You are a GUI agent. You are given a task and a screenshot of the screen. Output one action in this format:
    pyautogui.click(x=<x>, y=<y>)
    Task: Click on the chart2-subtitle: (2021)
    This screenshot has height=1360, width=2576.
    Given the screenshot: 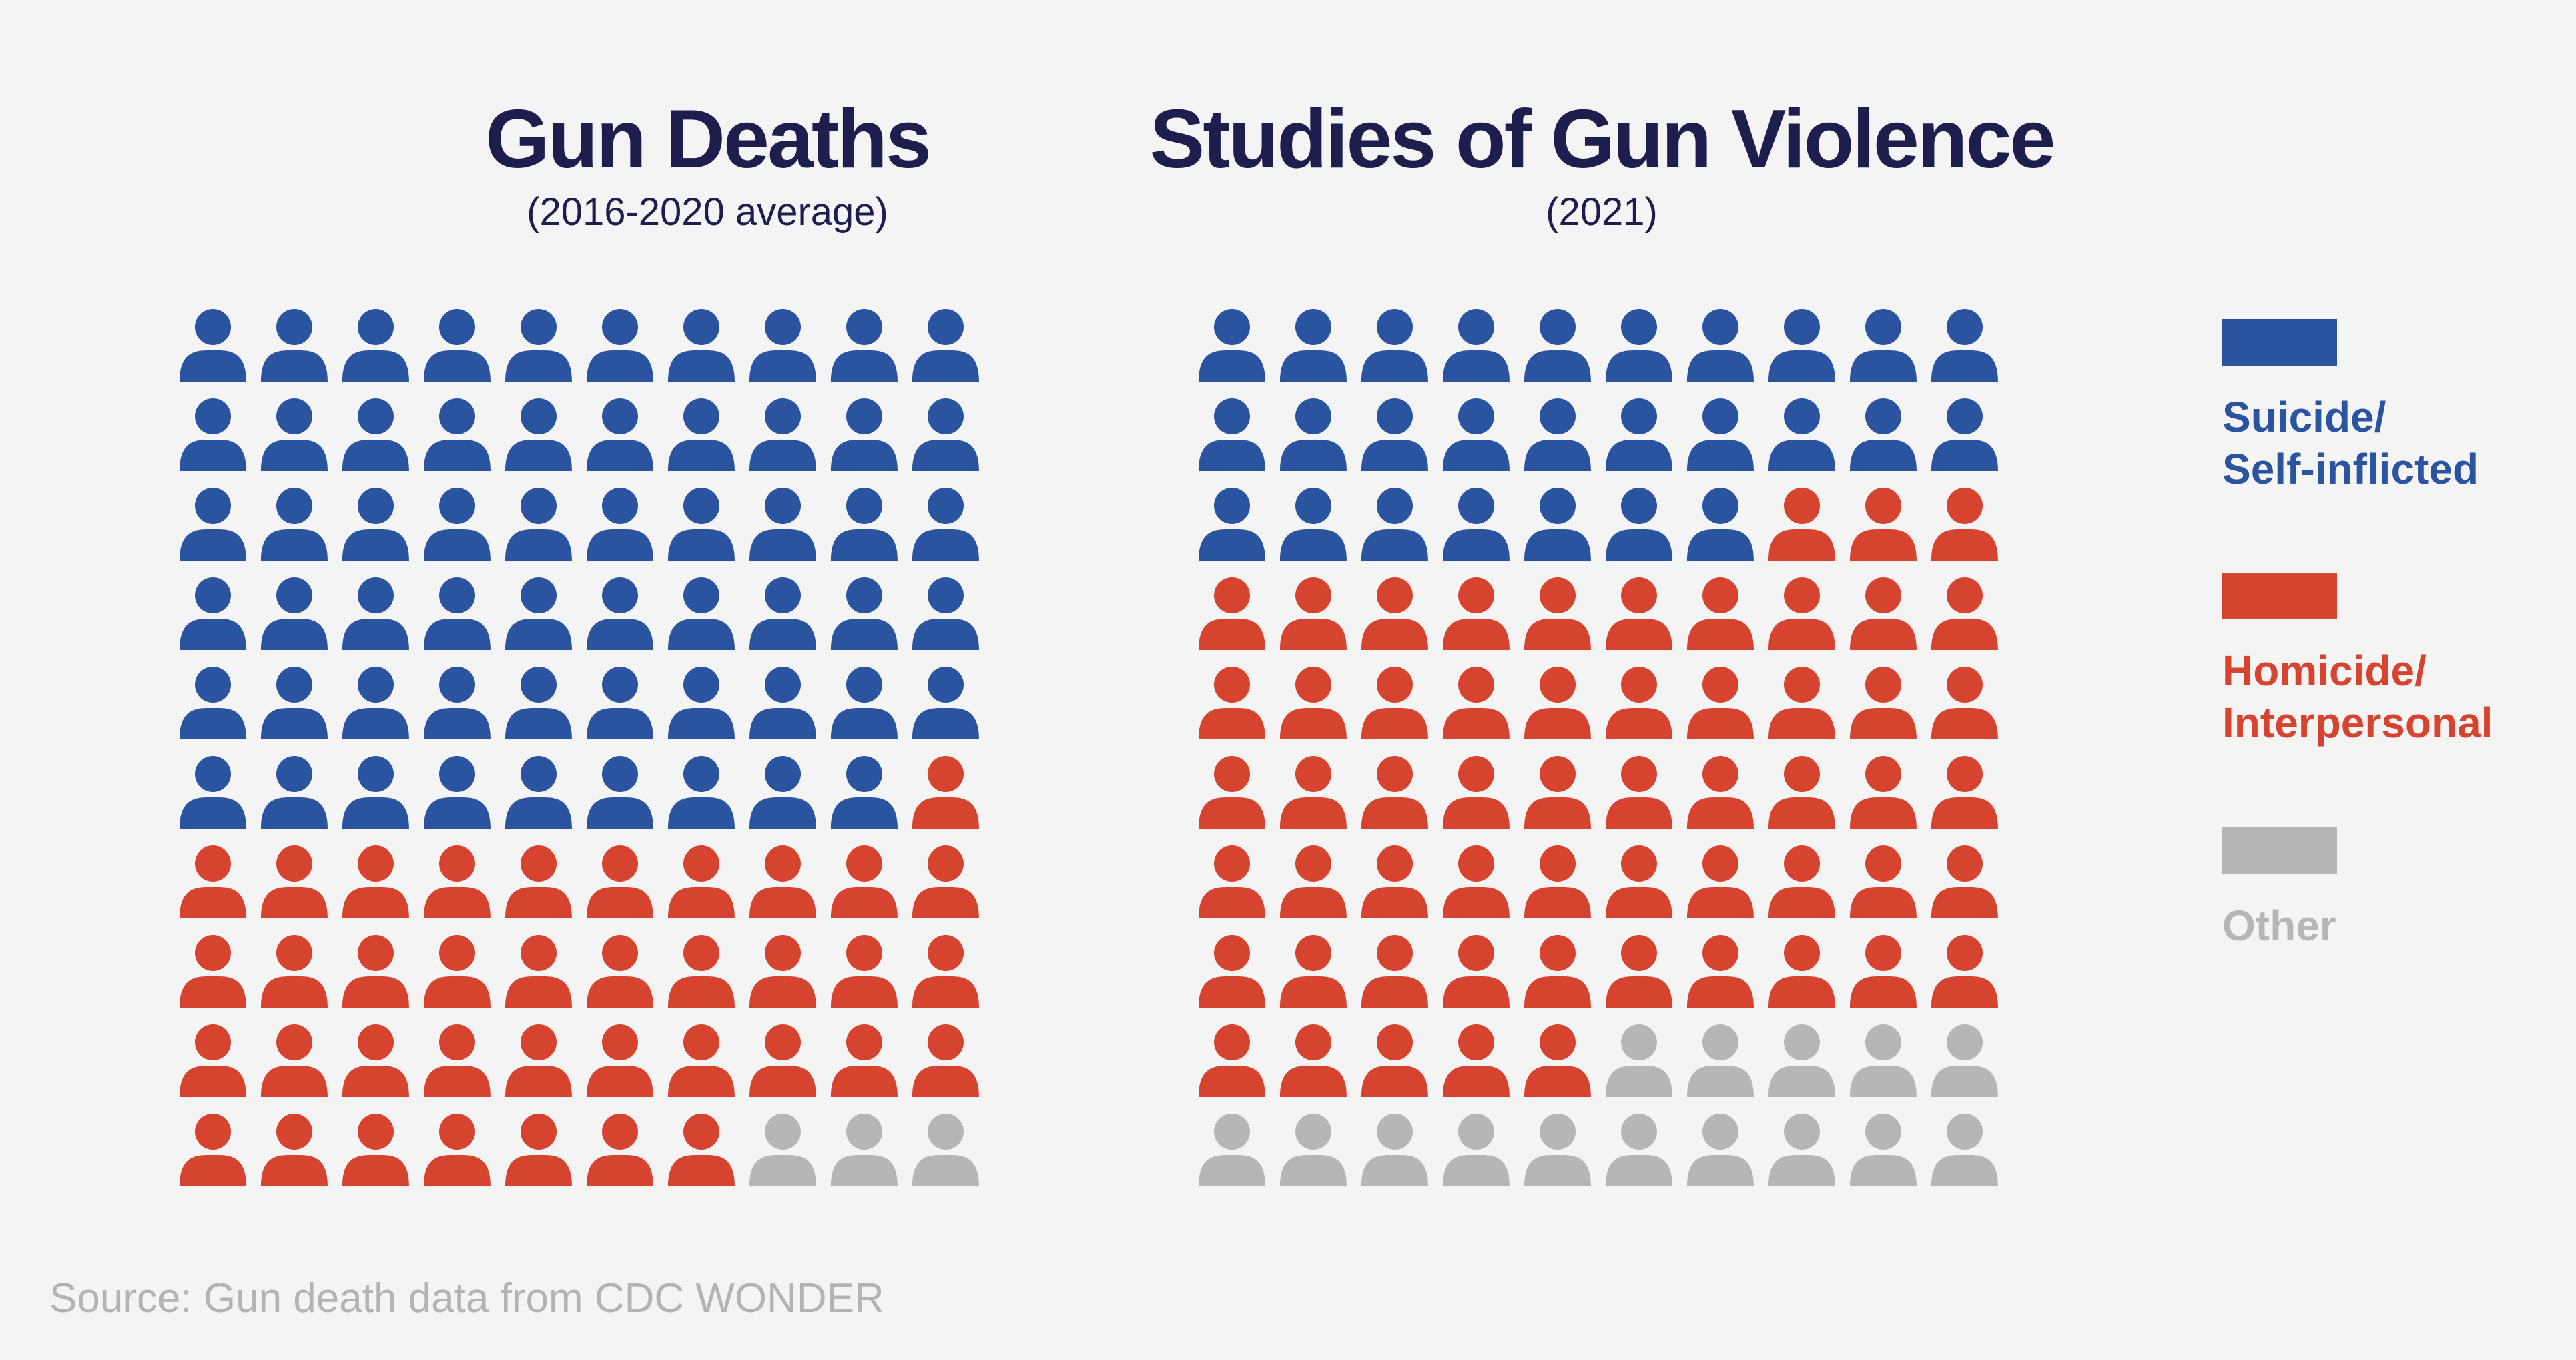 What is the action you would take?
    pyautogui.click(x=1602, y=212)
    